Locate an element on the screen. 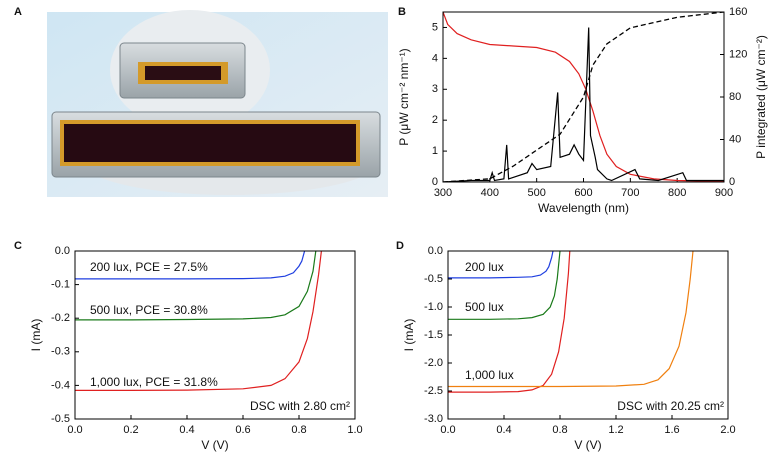 This screenshot has width=776, height=471. y2-axis-label: P integrated (μW cm⁻²) is located at coordinates (761, 97).